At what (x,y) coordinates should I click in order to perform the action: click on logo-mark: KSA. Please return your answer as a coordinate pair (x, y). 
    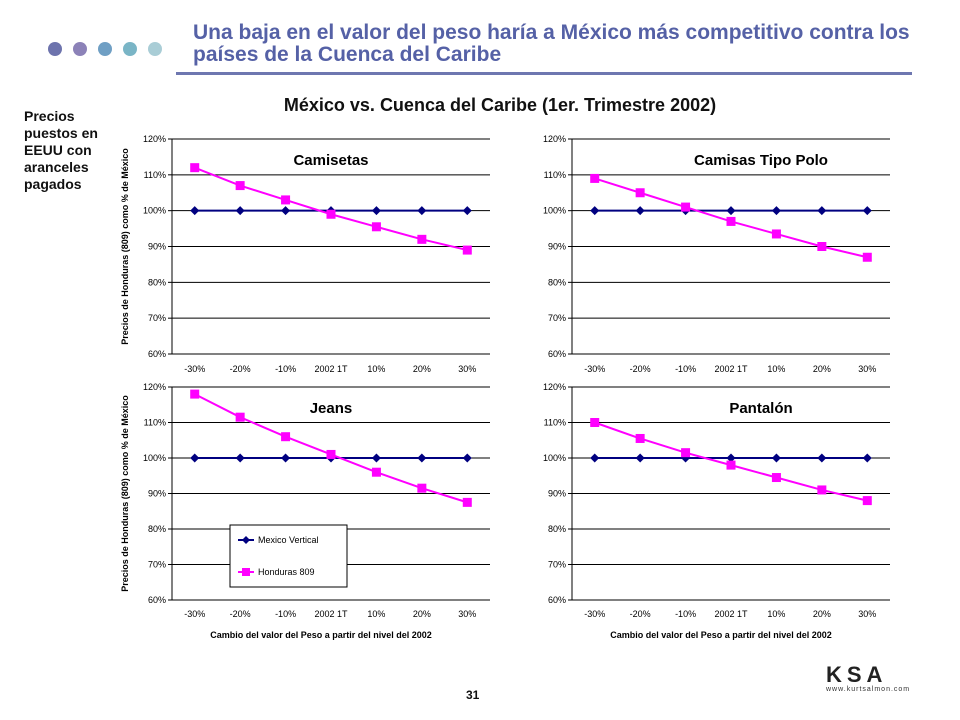
    Looking at the image, I should click on (857, 674).